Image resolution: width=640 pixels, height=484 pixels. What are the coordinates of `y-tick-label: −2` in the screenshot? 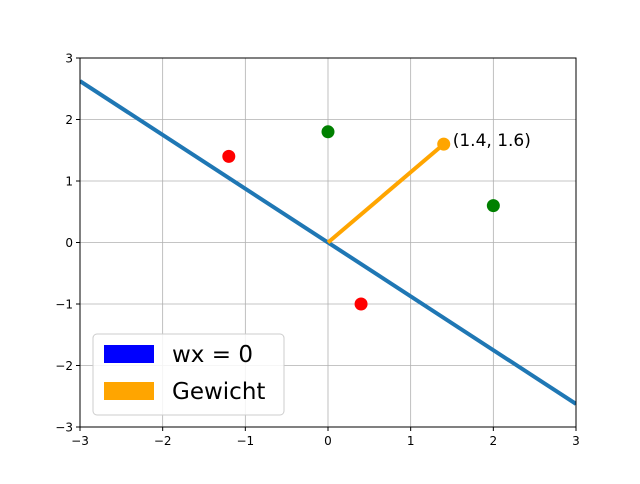 It's located at (64, 366).